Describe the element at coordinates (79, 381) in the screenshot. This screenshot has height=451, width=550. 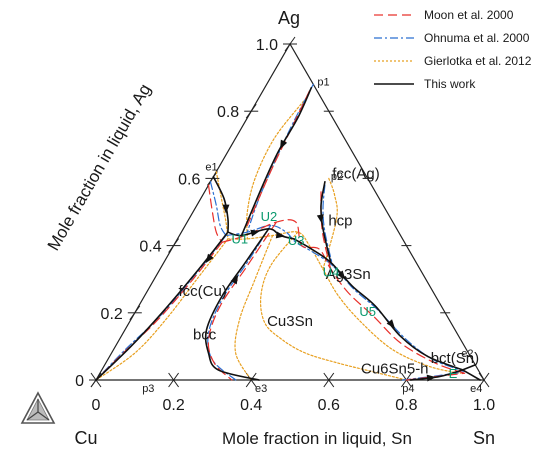
I see `left-axis-tick-label: 0` at that location.